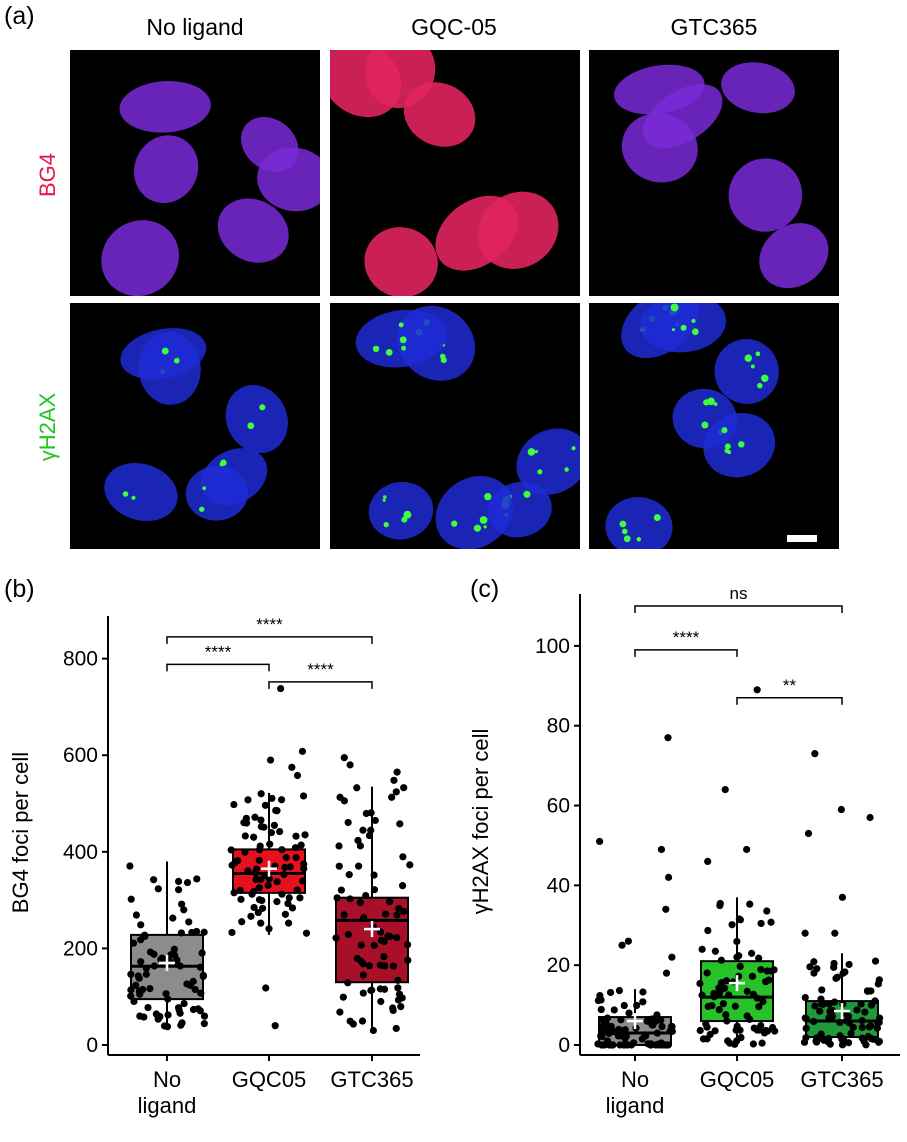 This screenshot has height=1142, width=907. What do you see at coordinates (558, 885) in the screenshot?
I see `y-tick-label: 40` at bounding box center [558, 885].